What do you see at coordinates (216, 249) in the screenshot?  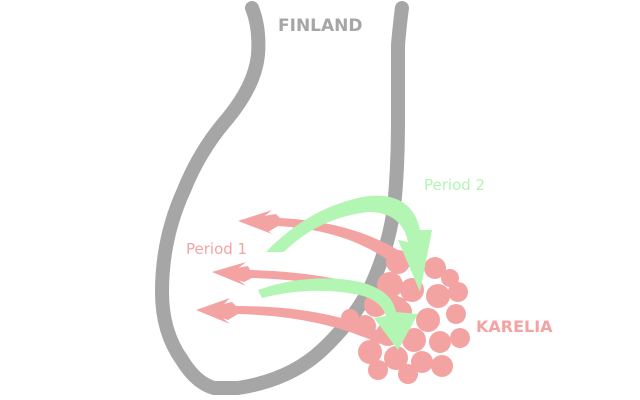 I see `period-1-label: Period 1` at bounding box center [216, 249].